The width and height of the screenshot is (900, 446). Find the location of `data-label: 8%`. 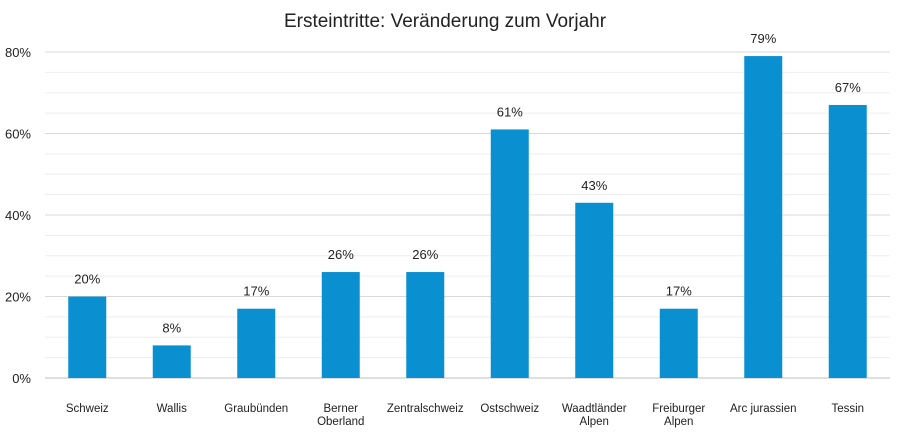

data-label: 8% is located at coordinates (171, 327).